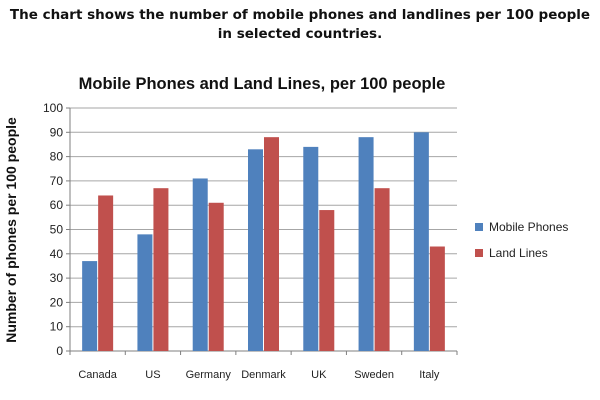 This screenshot has height=400, width=600. What do you see at coordinates (57, 132) in the screenshot?
I see `y-tick-label: 90` at bounding box center [57, 132].